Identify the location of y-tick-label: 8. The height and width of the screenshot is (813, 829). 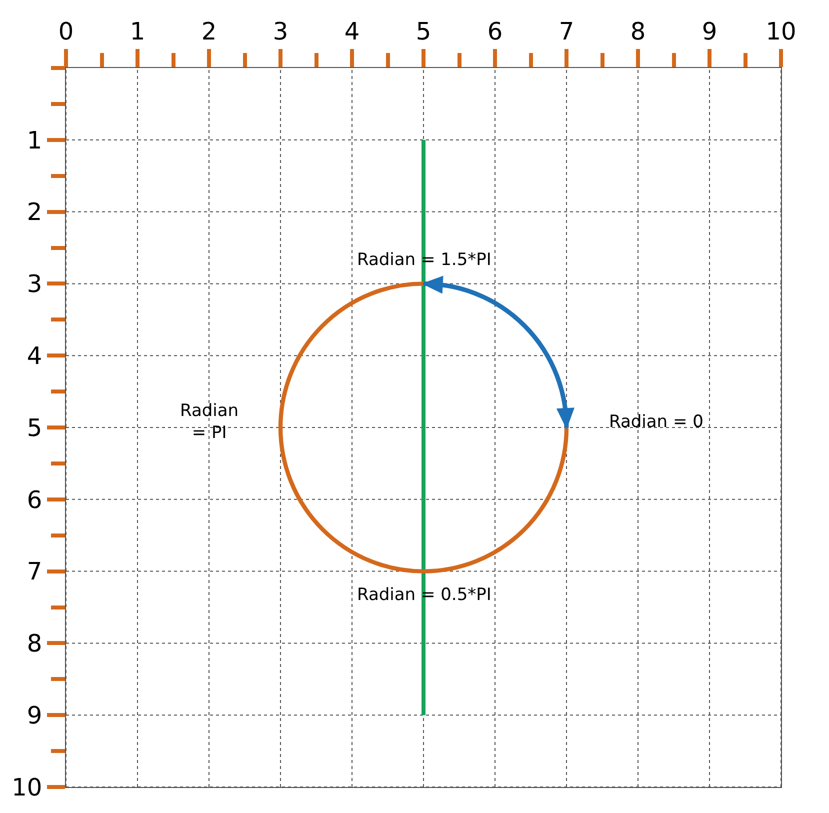
(34, 644).